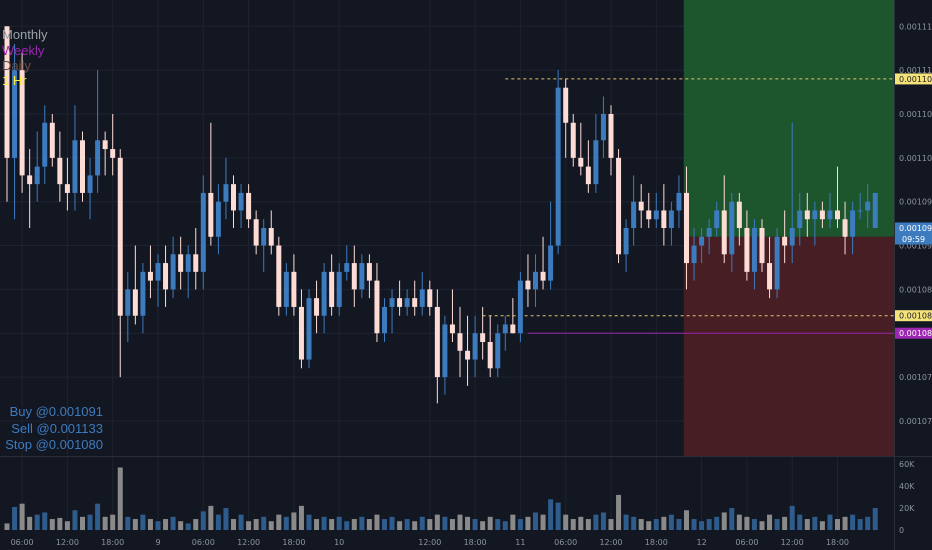 This screenshot has width=932, height=550. What do you see at coordinates (23, 50) in the screenshot?
I see `legend-weekly: Weekly` at bounding box center [23, 50].